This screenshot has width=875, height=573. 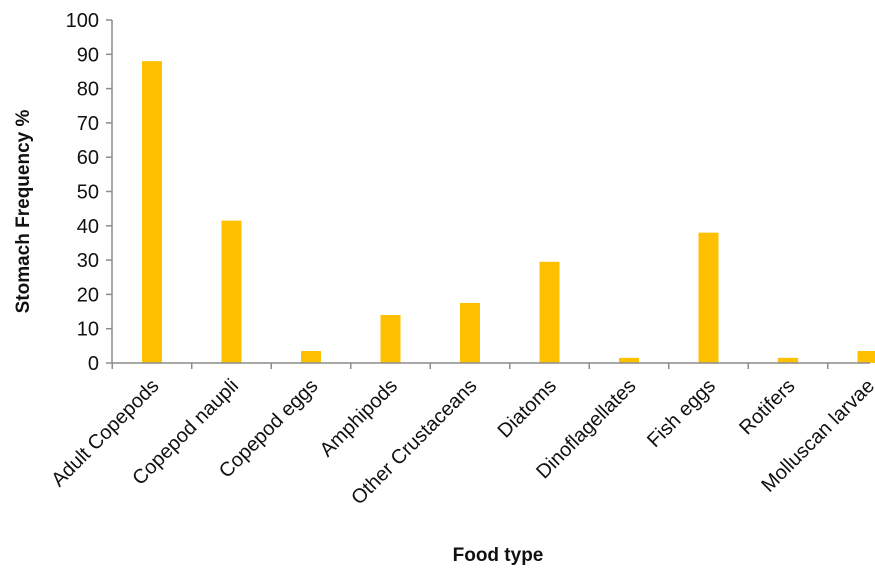 What do you see at coordinates (88, 55) in the screenshot?
I see `y-tick-label: 90` at bounding box center [88, 55].